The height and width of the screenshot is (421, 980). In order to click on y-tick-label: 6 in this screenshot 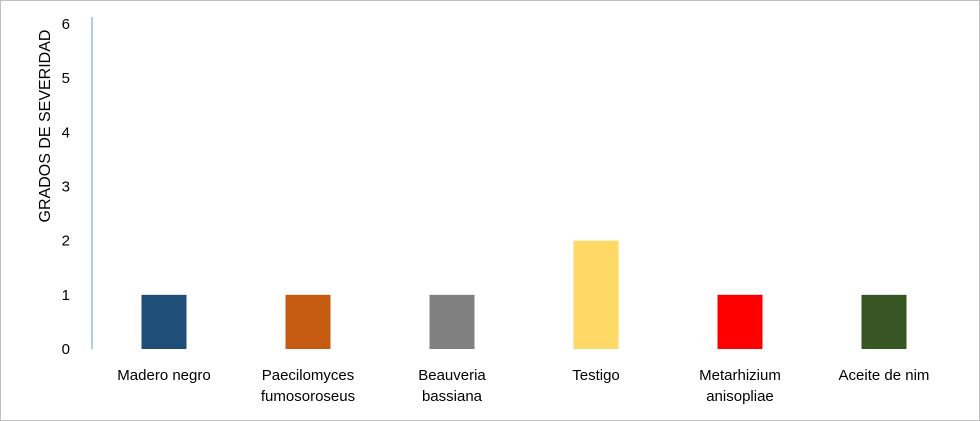, I will do `click(66, 24)`.